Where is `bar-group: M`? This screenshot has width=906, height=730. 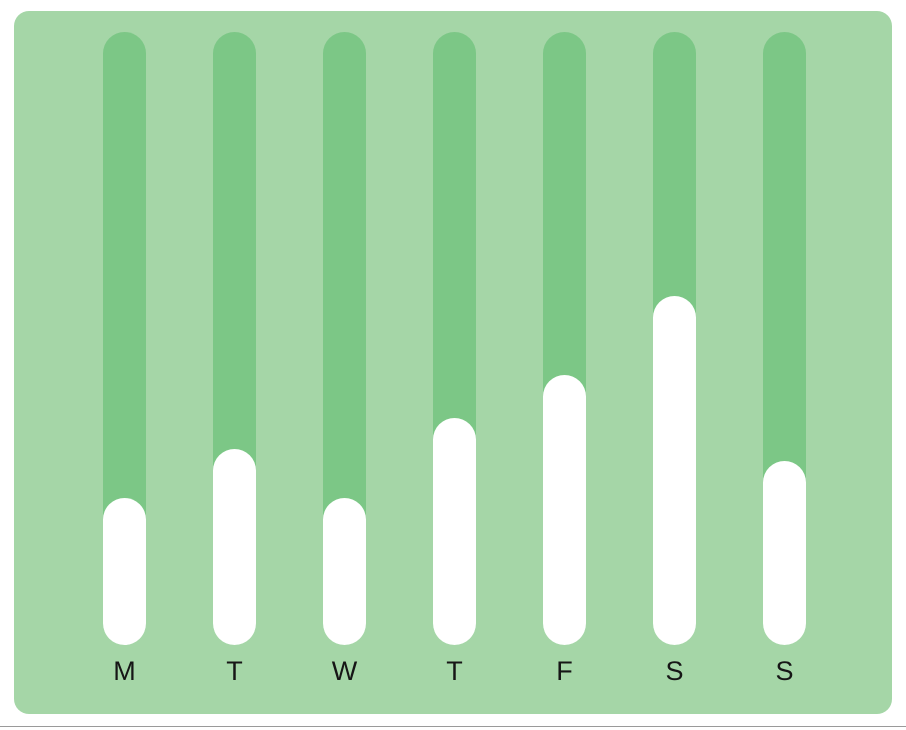 bar-group: M is located at coordinates (124, 359).